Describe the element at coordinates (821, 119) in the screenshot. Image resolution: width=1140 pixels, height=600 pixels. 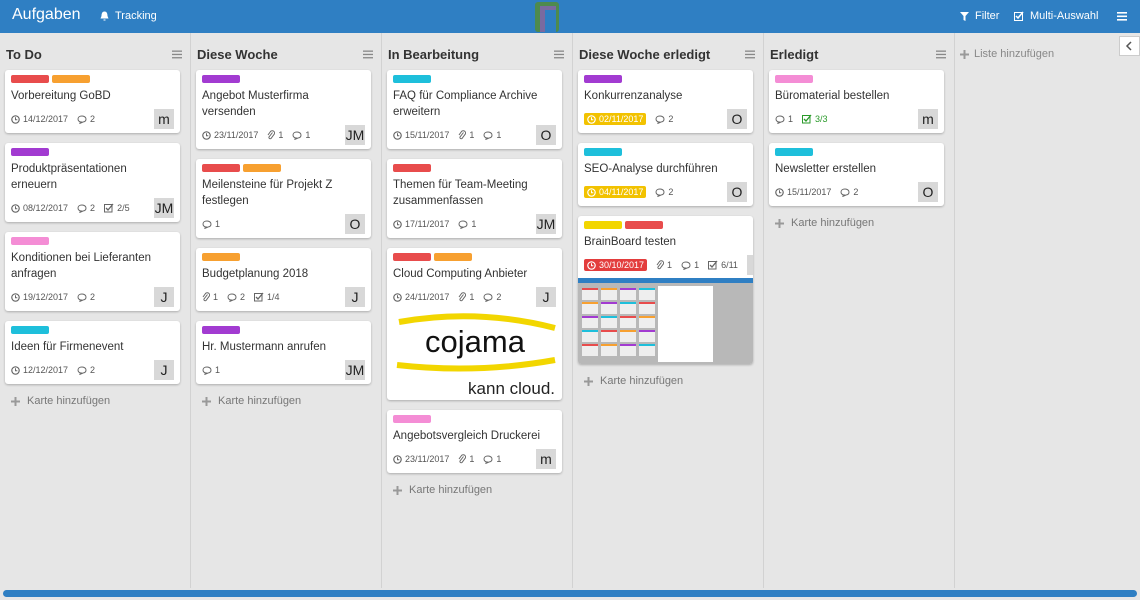
I see `checklist-count: 3/3` at that location.